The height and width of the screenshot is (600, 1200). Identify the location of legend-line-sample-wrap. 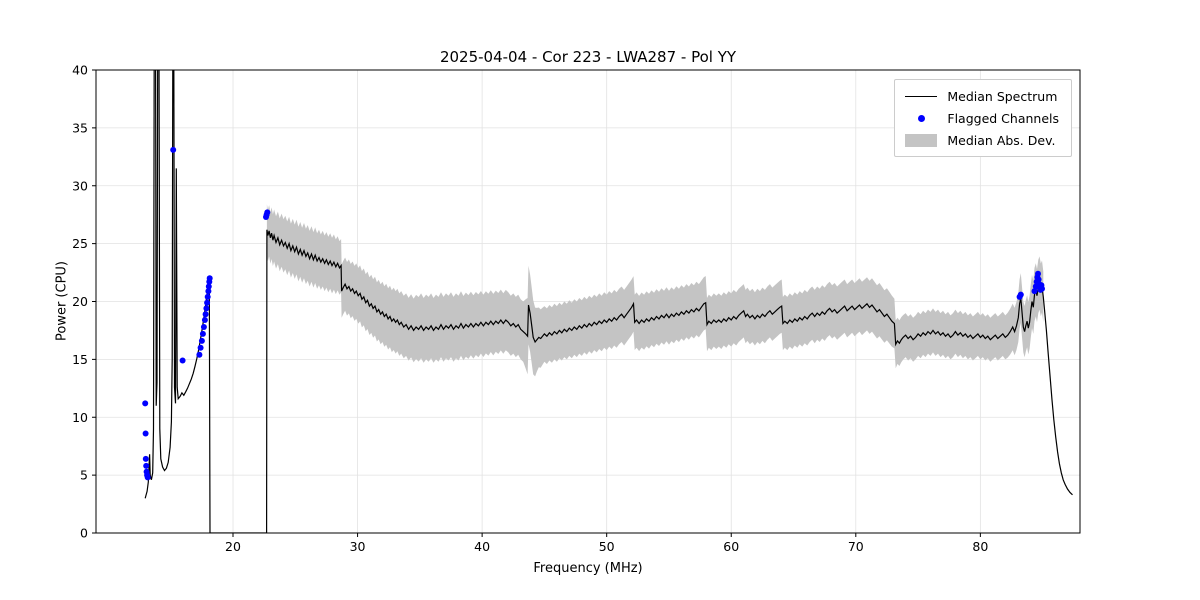
(921, 96).